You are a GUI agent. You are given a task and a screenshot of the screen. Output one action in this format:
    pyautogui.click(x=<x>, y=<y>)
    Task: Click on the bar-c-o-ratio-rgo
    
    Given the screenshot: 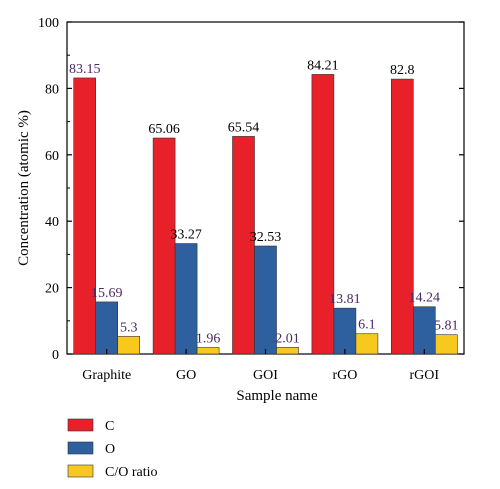 What is the action you would take?
    pyautogui.click(x=367, y=344)
    